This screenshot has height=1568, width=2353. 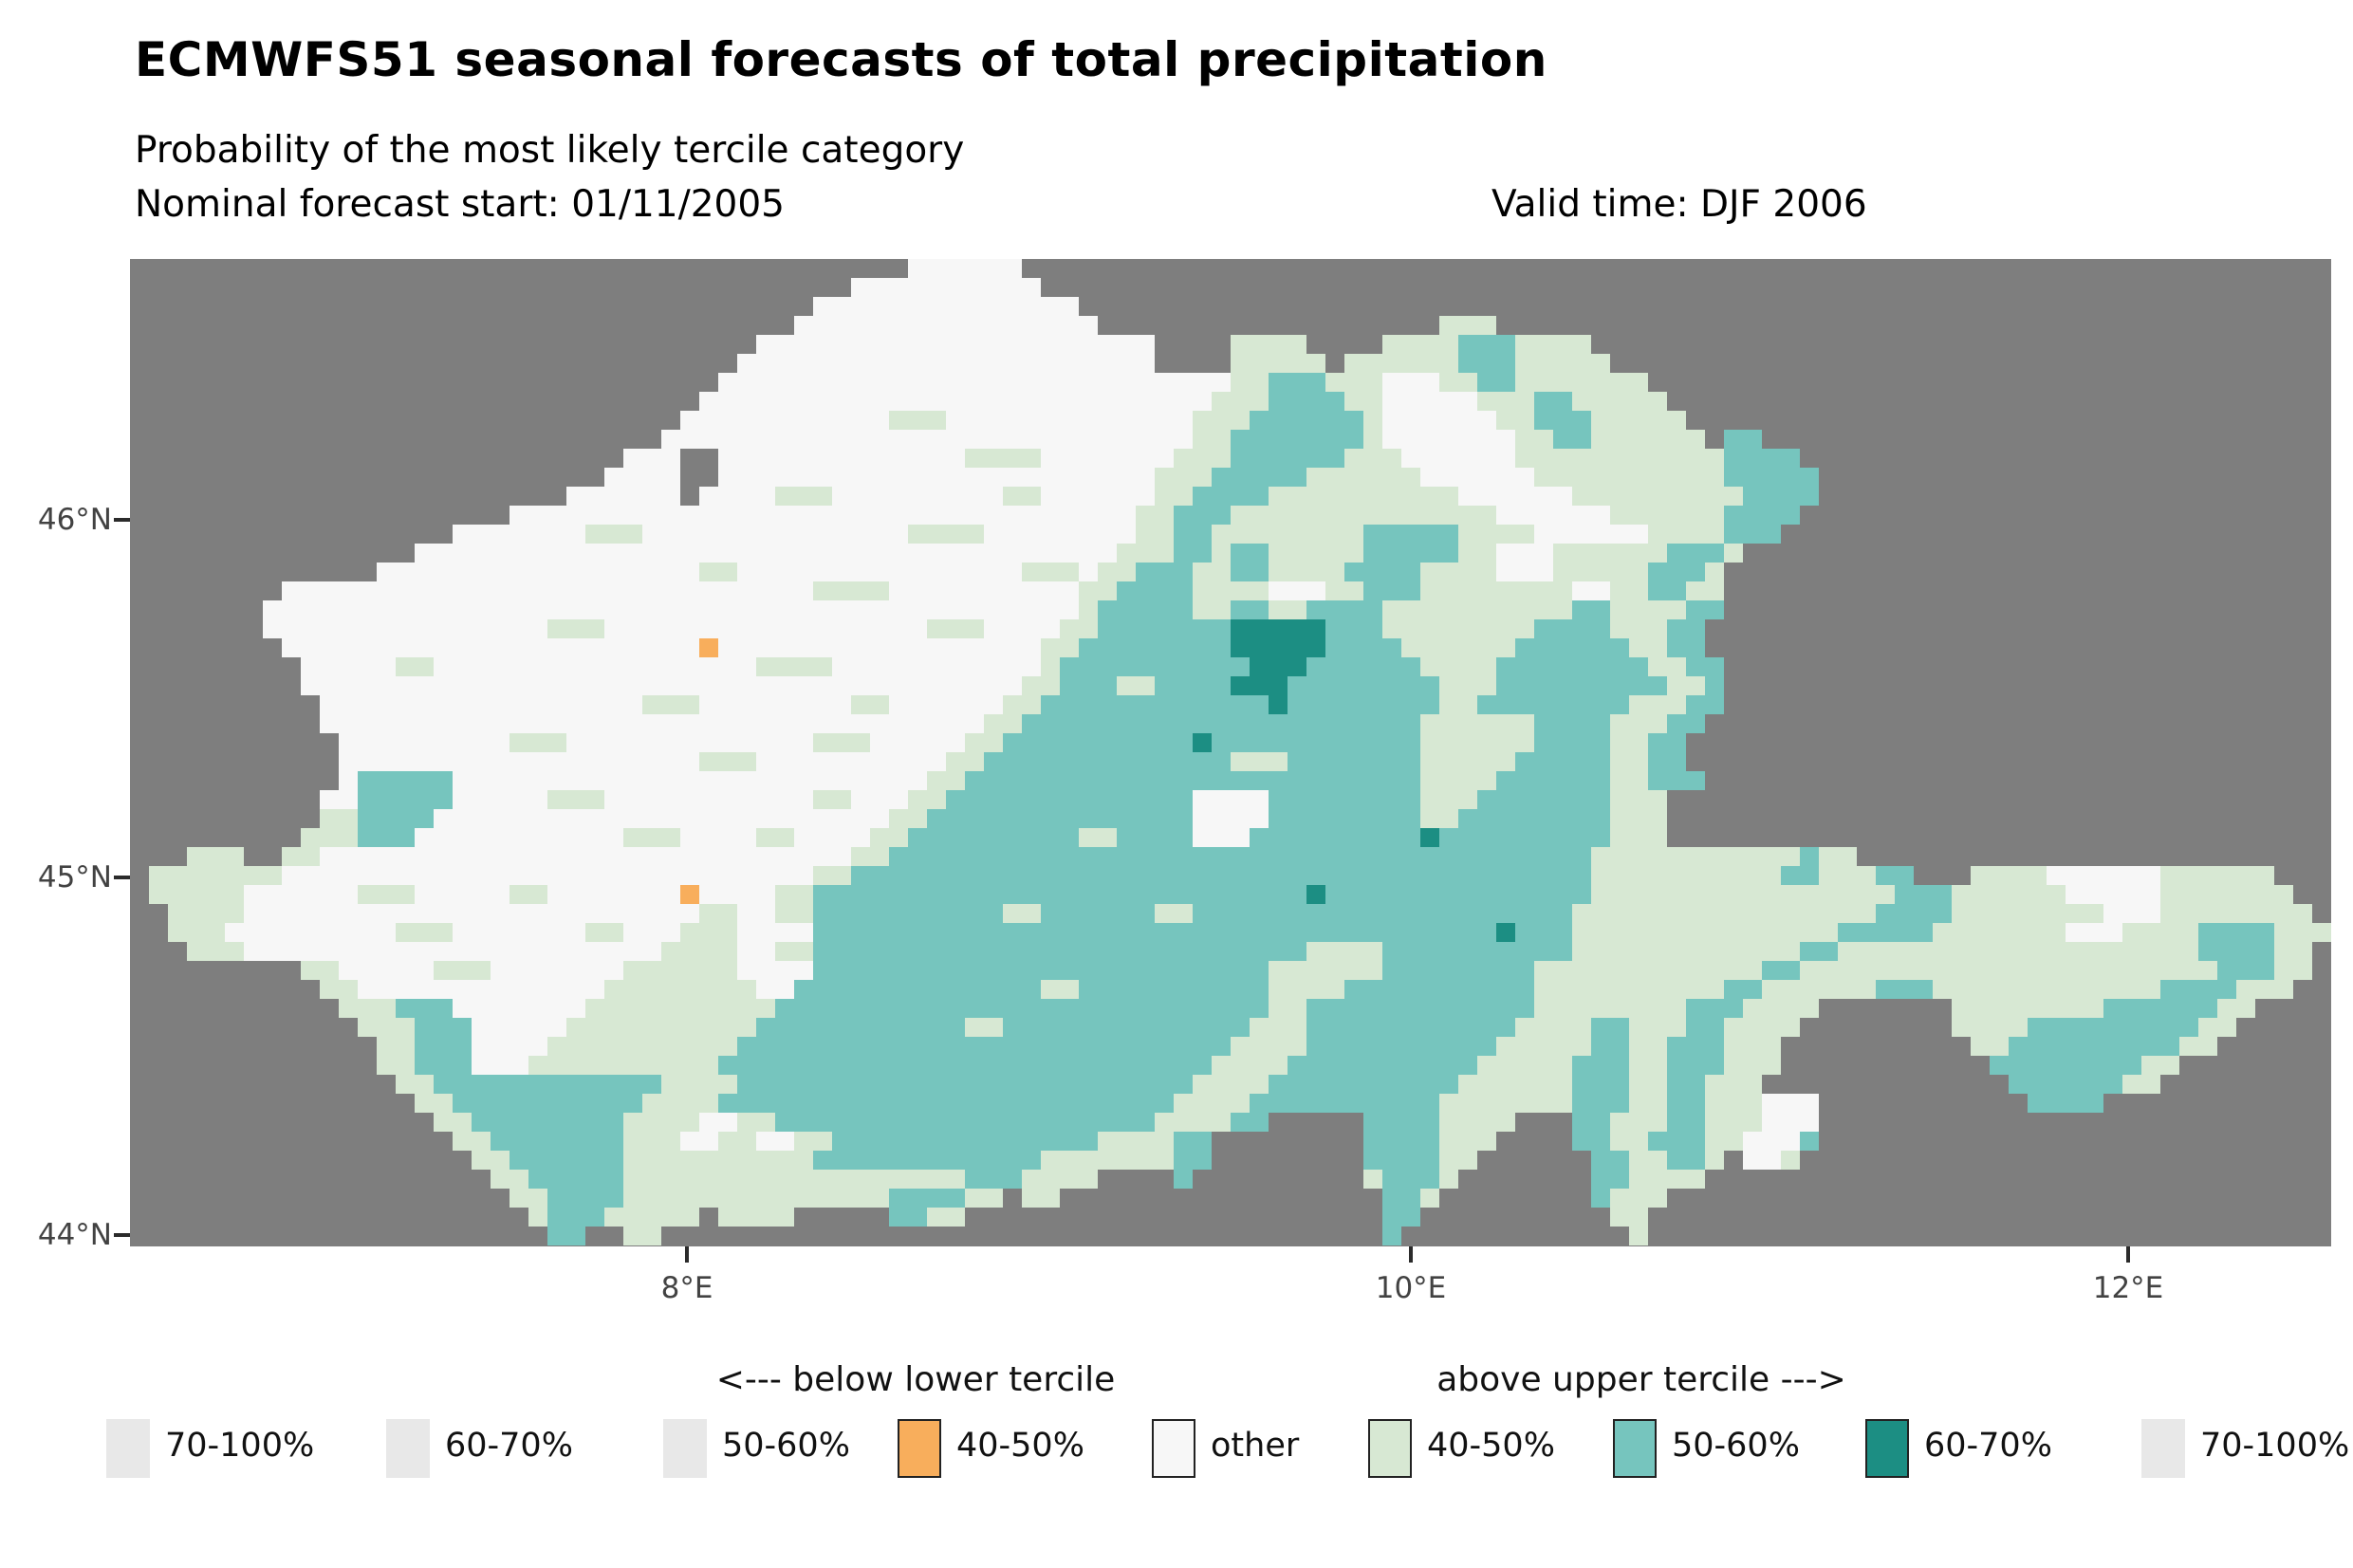 What do you see at coordinates (686, 1288) in the screenshot?
I see `x-axis-tick-label: 8°E` at bounding box center [686, 1288].